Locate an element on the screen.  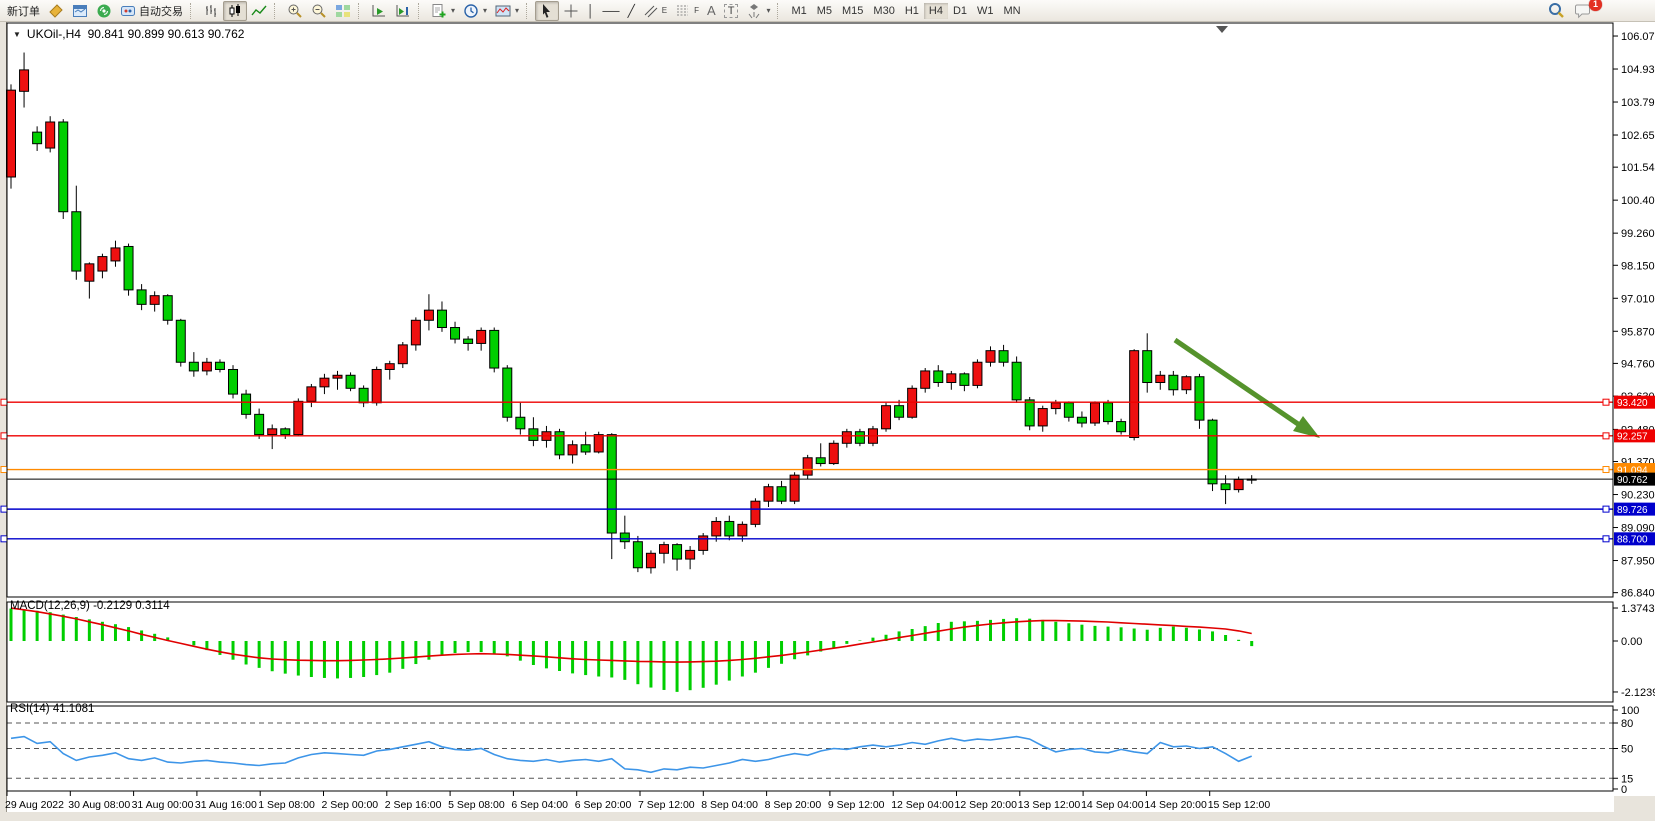
auto-scroll-icon is located at coordinates (379, 11).